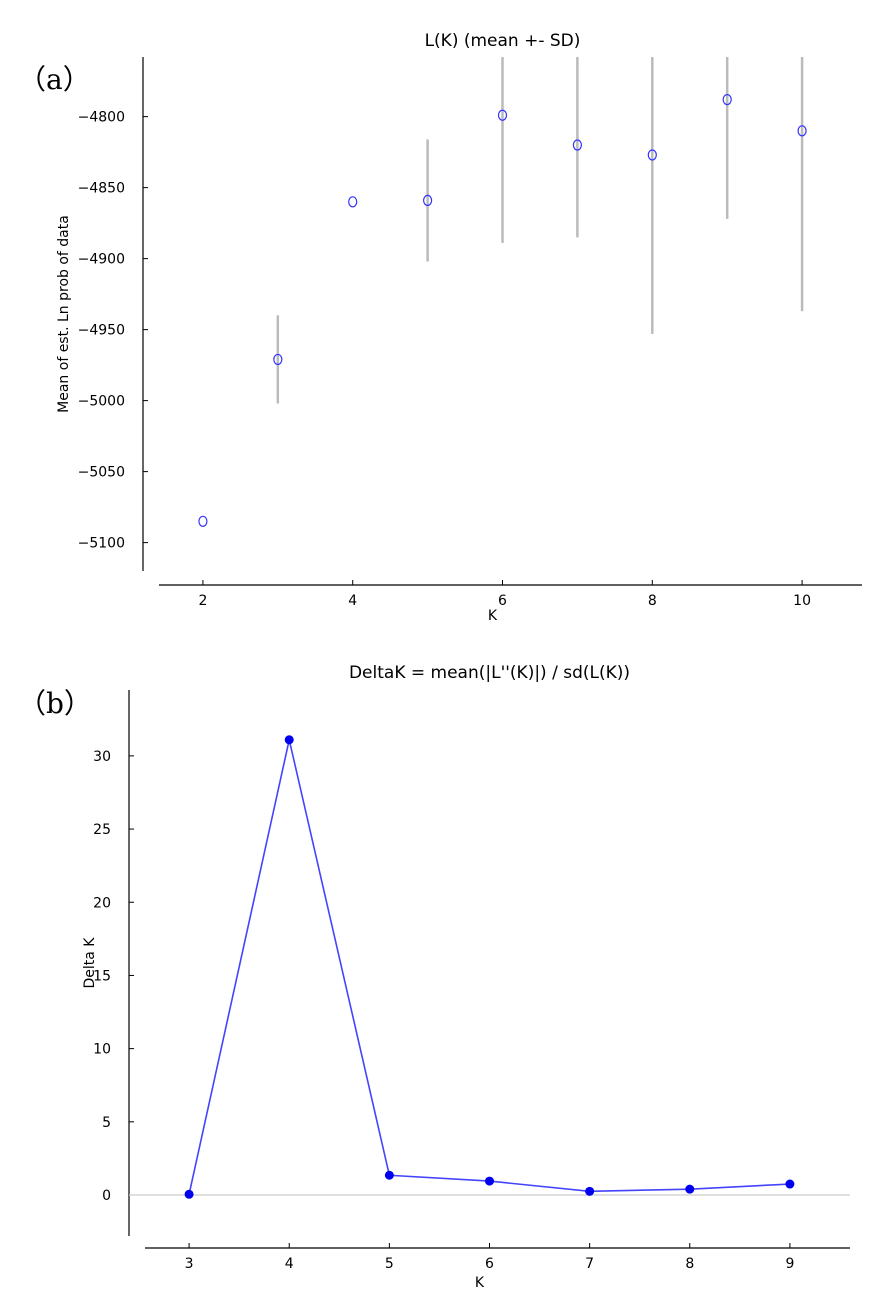 Image resolution: width=886 pixels, height=1308 pixels. What do you see at coordinates (189, 1264) in the screenshot?
I see `x-tick-label: 3` at bounding box center [189, 1264].